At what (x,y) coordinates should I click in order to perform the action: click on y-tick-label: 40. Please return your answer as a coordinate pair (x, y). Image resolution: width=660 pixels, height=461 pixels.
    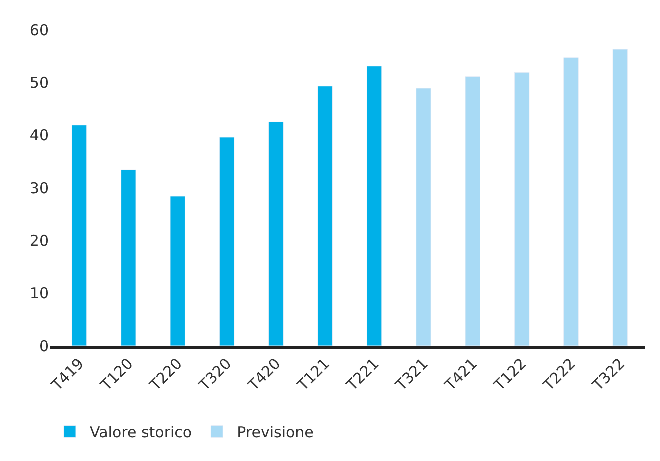
    Looking at the image, I should click on (39, 135).